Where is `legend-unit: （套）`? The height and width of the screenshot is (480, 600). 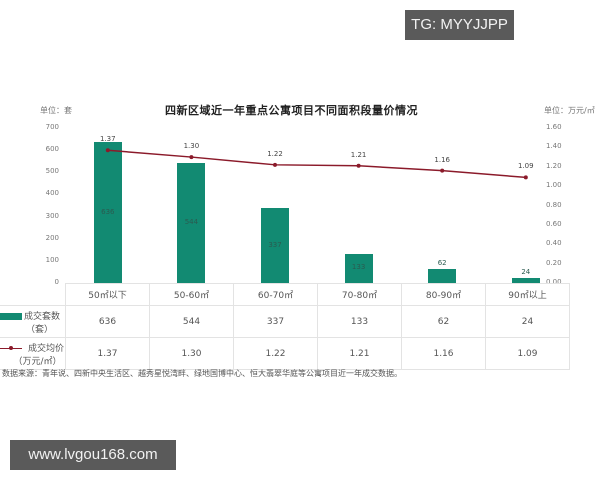
legend-unit: （套） is located at coordinates (39, 329).